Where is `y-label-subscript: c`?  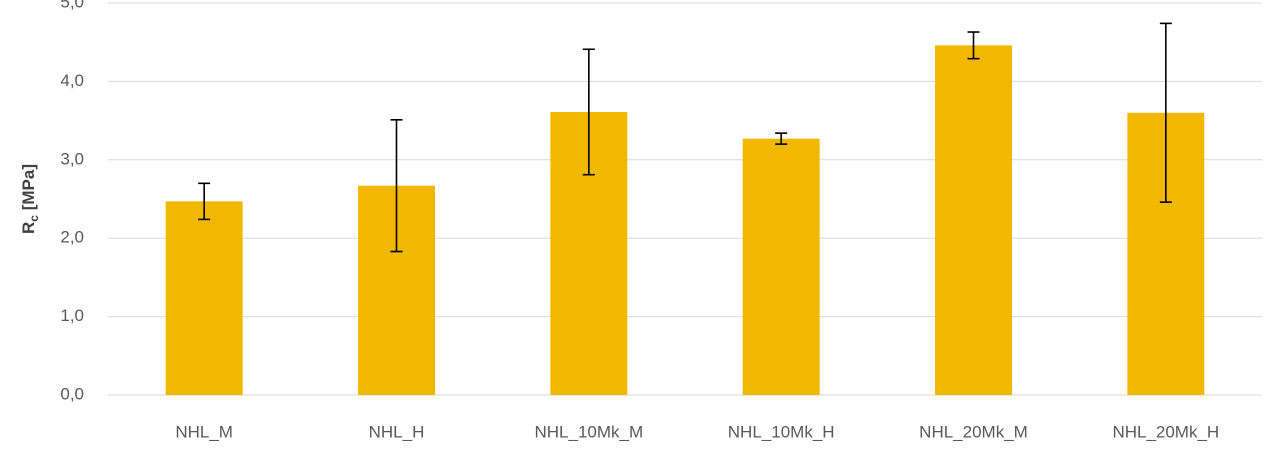 y-label-subscript: c is located at coordinates (34, 218).